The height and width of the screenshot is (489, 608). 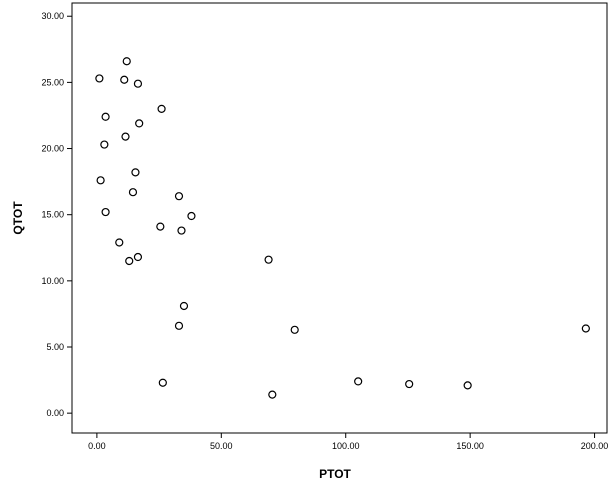 I want to click on y-tick-label: 20.00, so click(x=52, y=149).